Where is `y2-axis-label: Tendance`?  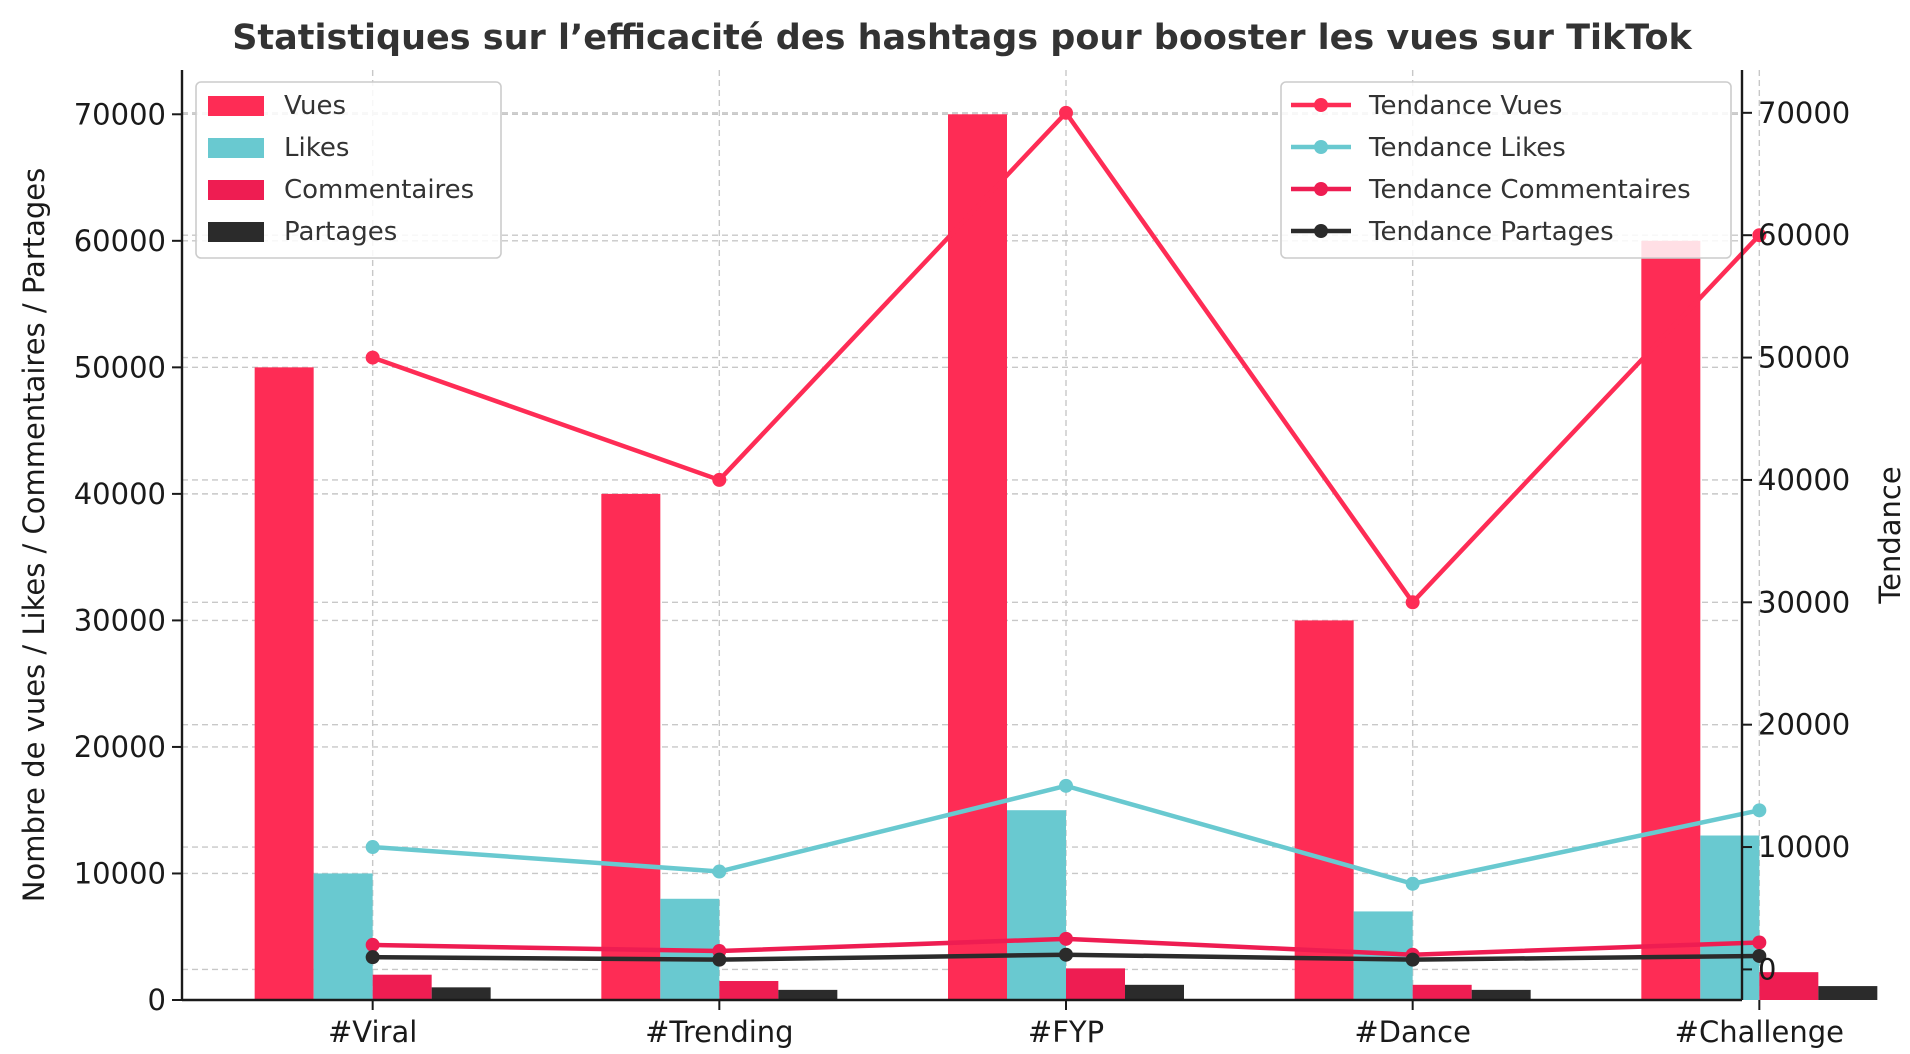
y2-axis-label: Tendance is located at coordinates (1890, 535).